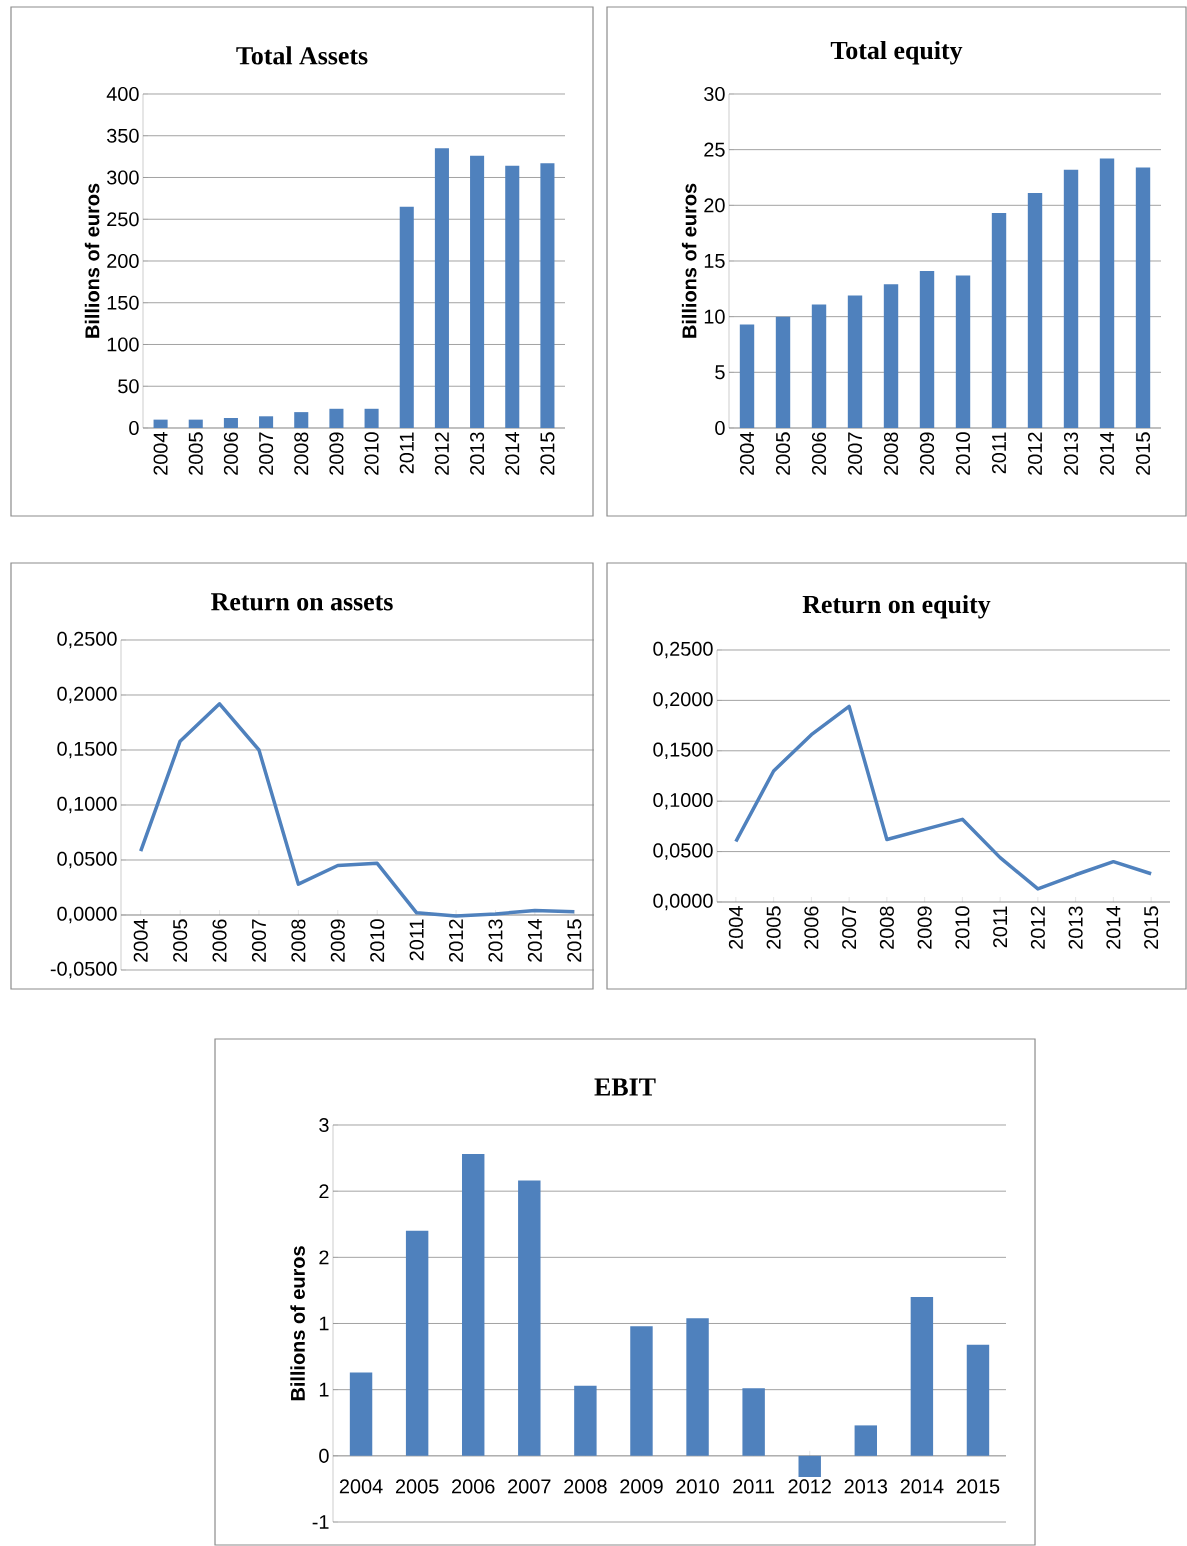 The height and width of the screenshot is (1546, 1187). Describe the element at coordinates (122, 94) in the screenshot. I see `y-tick-label: 400` at that location.